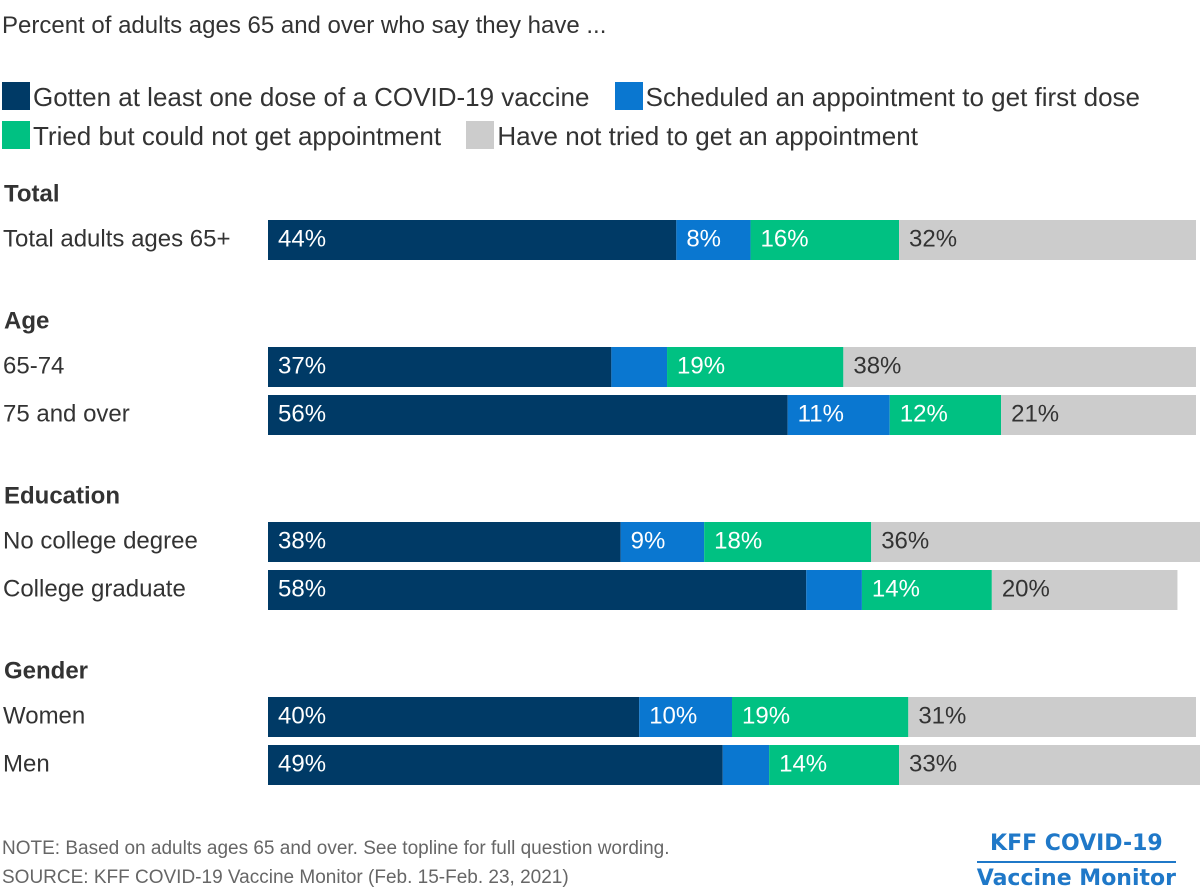 The image size is (1200, 895). What do you see at coordinates (755, 367) in the screenshot?
I see `bar-65-74-s2` at bounding box center [755, 367].